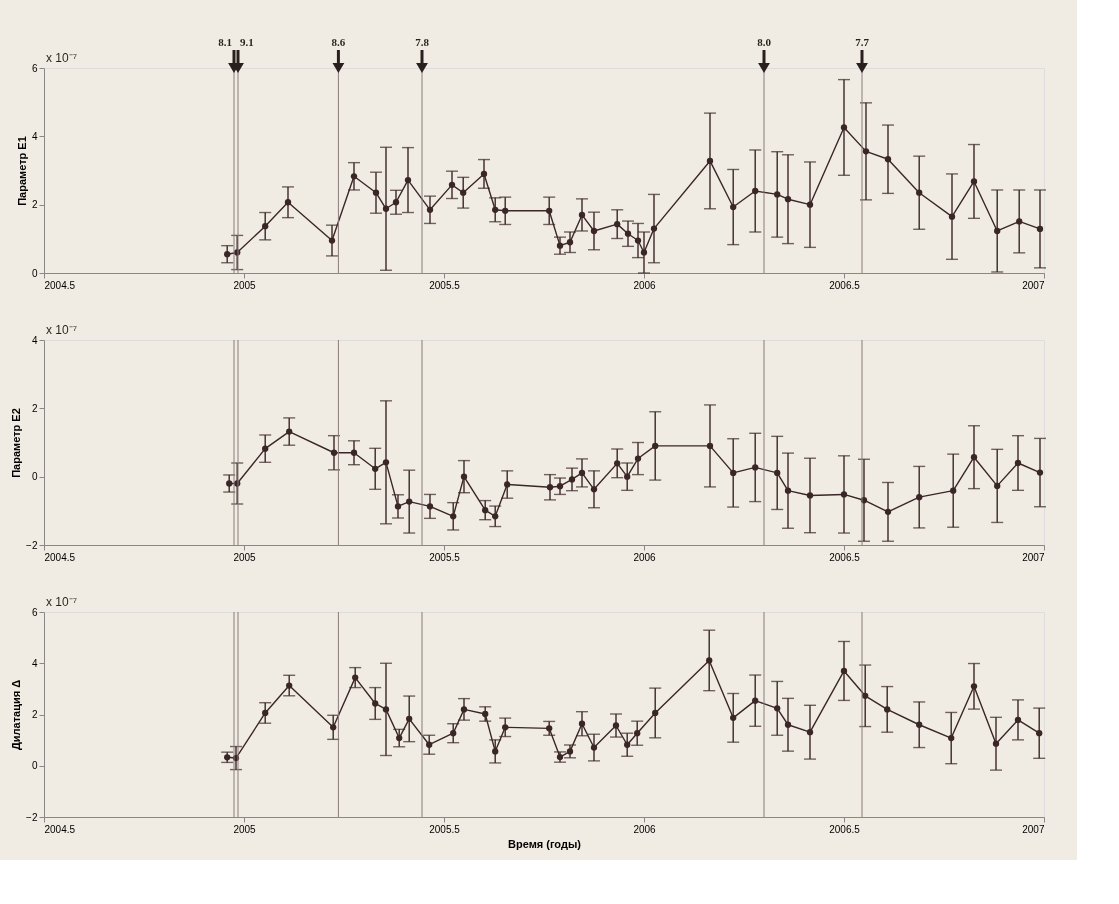 The image size is (1119, 904). What do you see at coordinates (862, 42) in the screenshot?
I see `annotation: 7.7` at bounding box center [862, 42].